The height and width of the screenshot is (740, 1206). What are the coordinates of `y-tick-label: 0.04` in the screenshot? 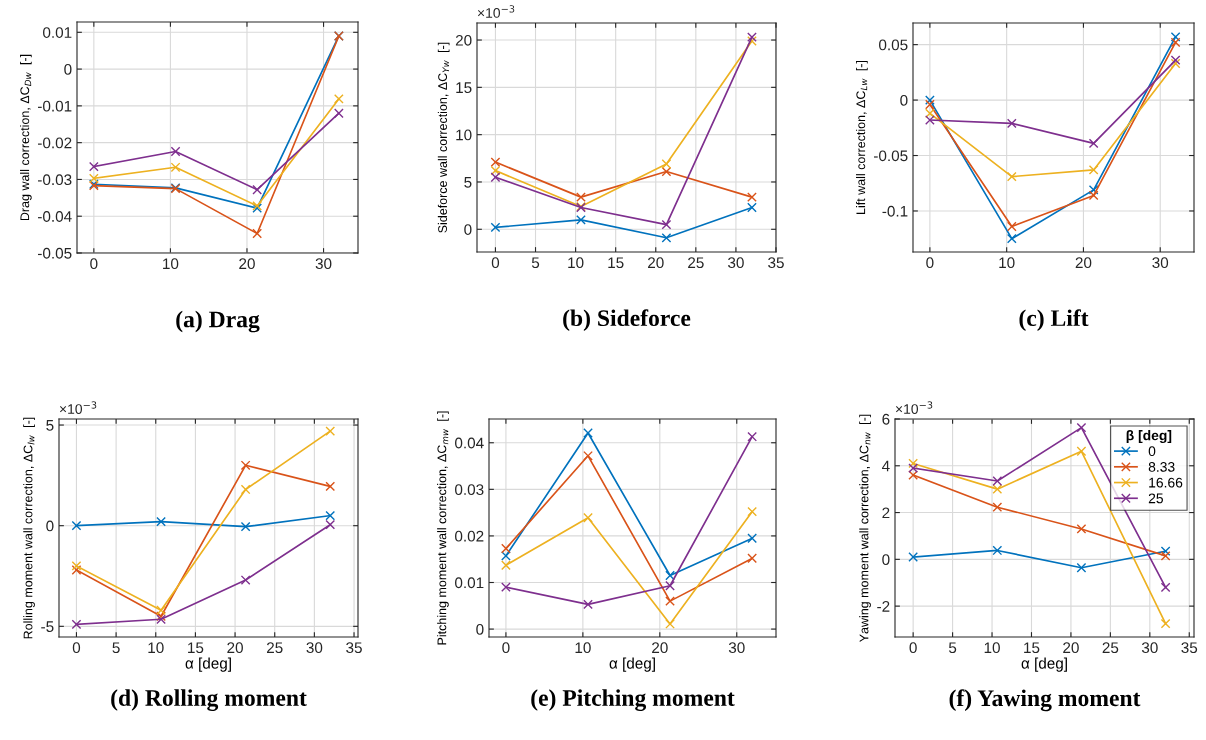 It's located at (469, 443).